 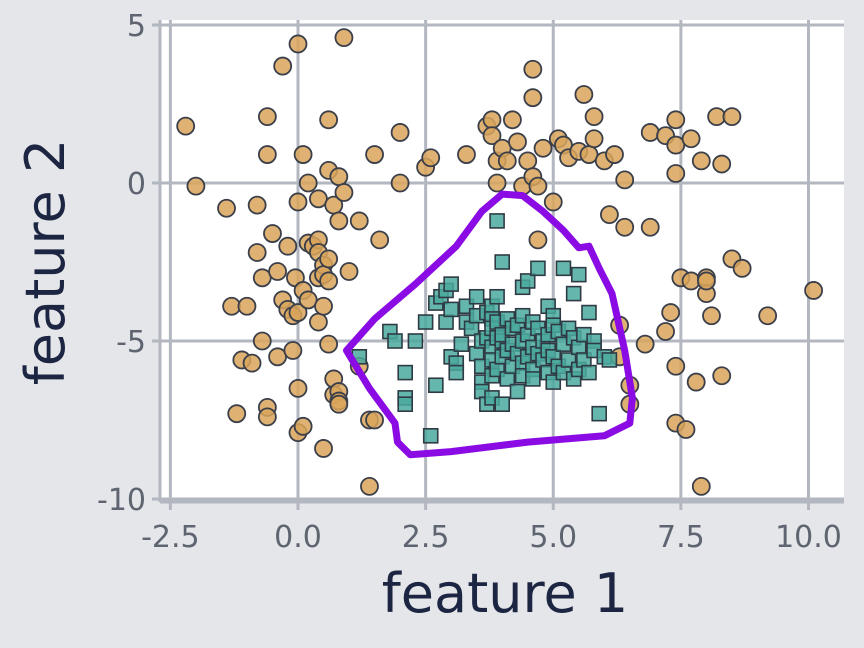 I want to click on x-tick-label: -2.5, so click(x=170, y=537).